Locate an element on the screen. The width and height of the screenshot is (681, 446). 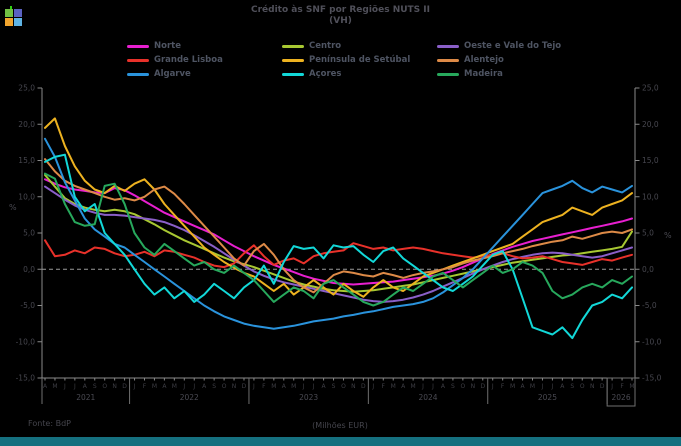
legend-item-alentejo: Alentejo is located at coordinates (499, 60).